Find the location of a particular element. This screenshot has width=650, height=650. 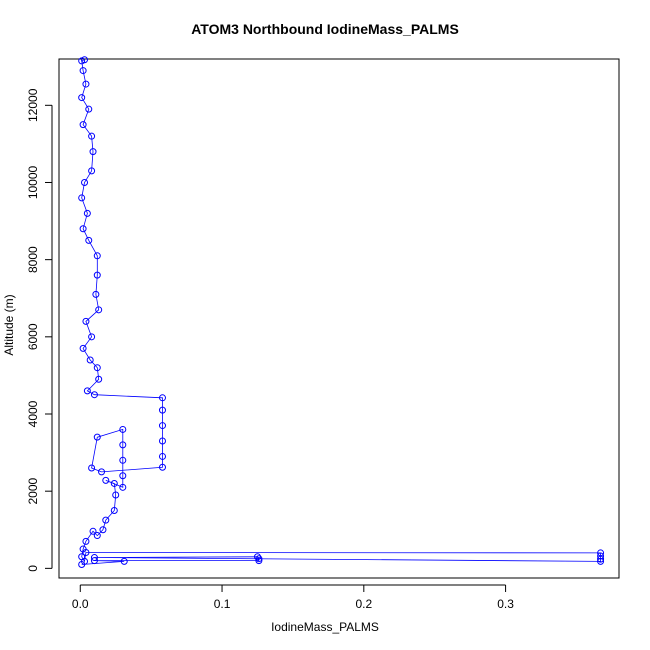

x-axis-label: IodineMass_PALMS is located at coordinates (325, 627).